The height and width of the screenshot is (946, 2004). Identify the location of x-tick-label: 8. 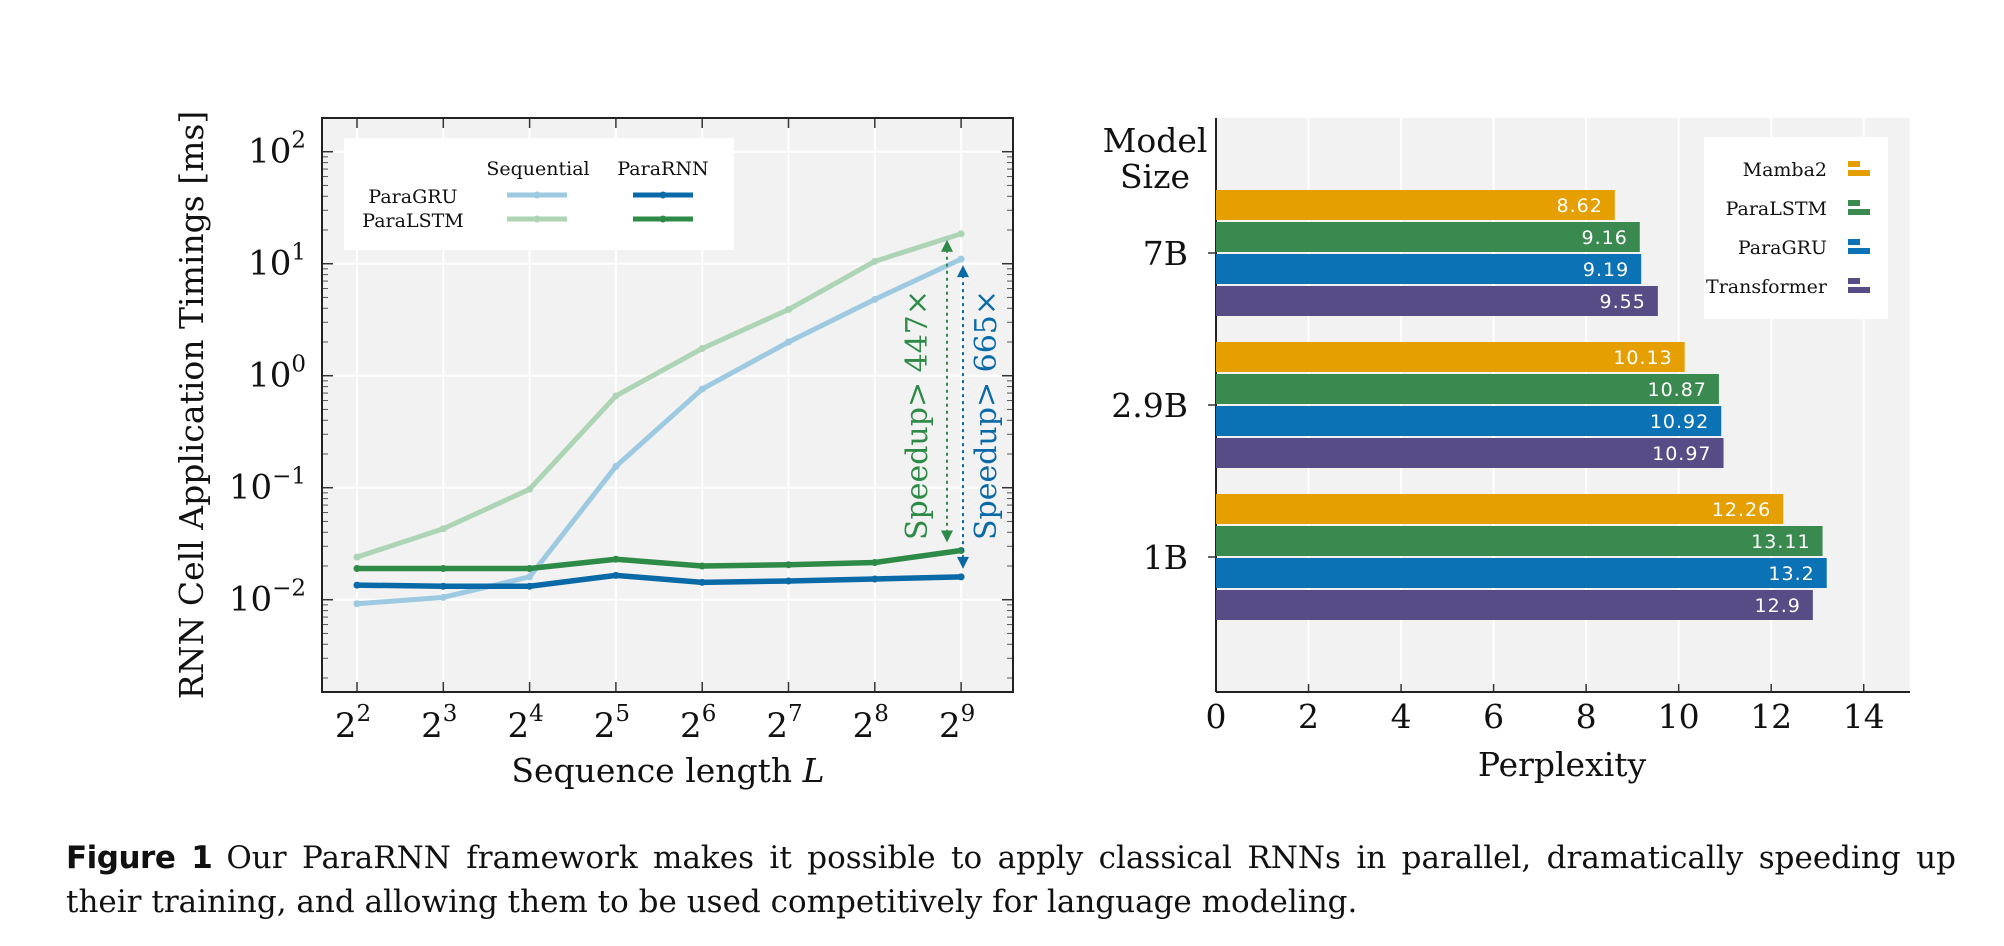
(1586, 716).